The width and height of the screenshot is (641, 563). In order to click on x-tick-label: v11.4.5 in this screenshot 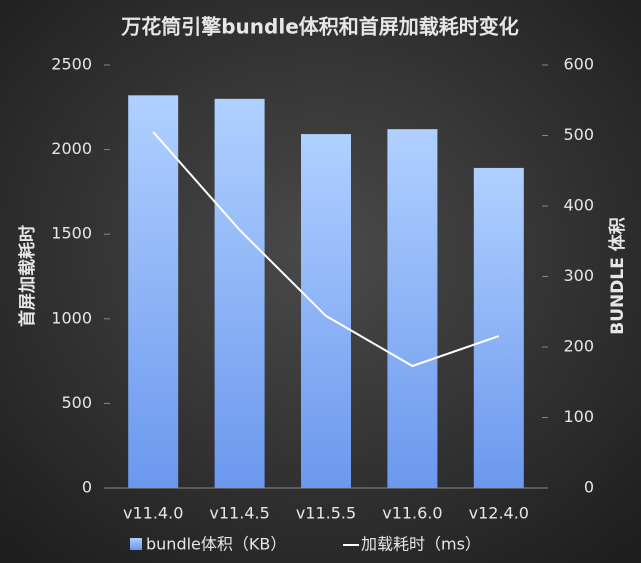, I will do `click(239, 513)`.